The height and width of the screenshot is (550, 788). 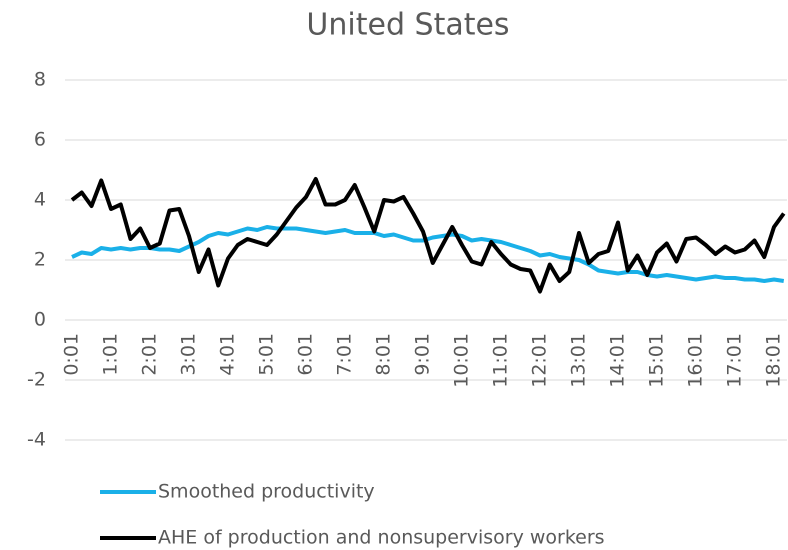 What do you see at coordinates (501, 360) in the screenshot?
I see `x-tick-label: 11:01` at bounding box center [501, 360].